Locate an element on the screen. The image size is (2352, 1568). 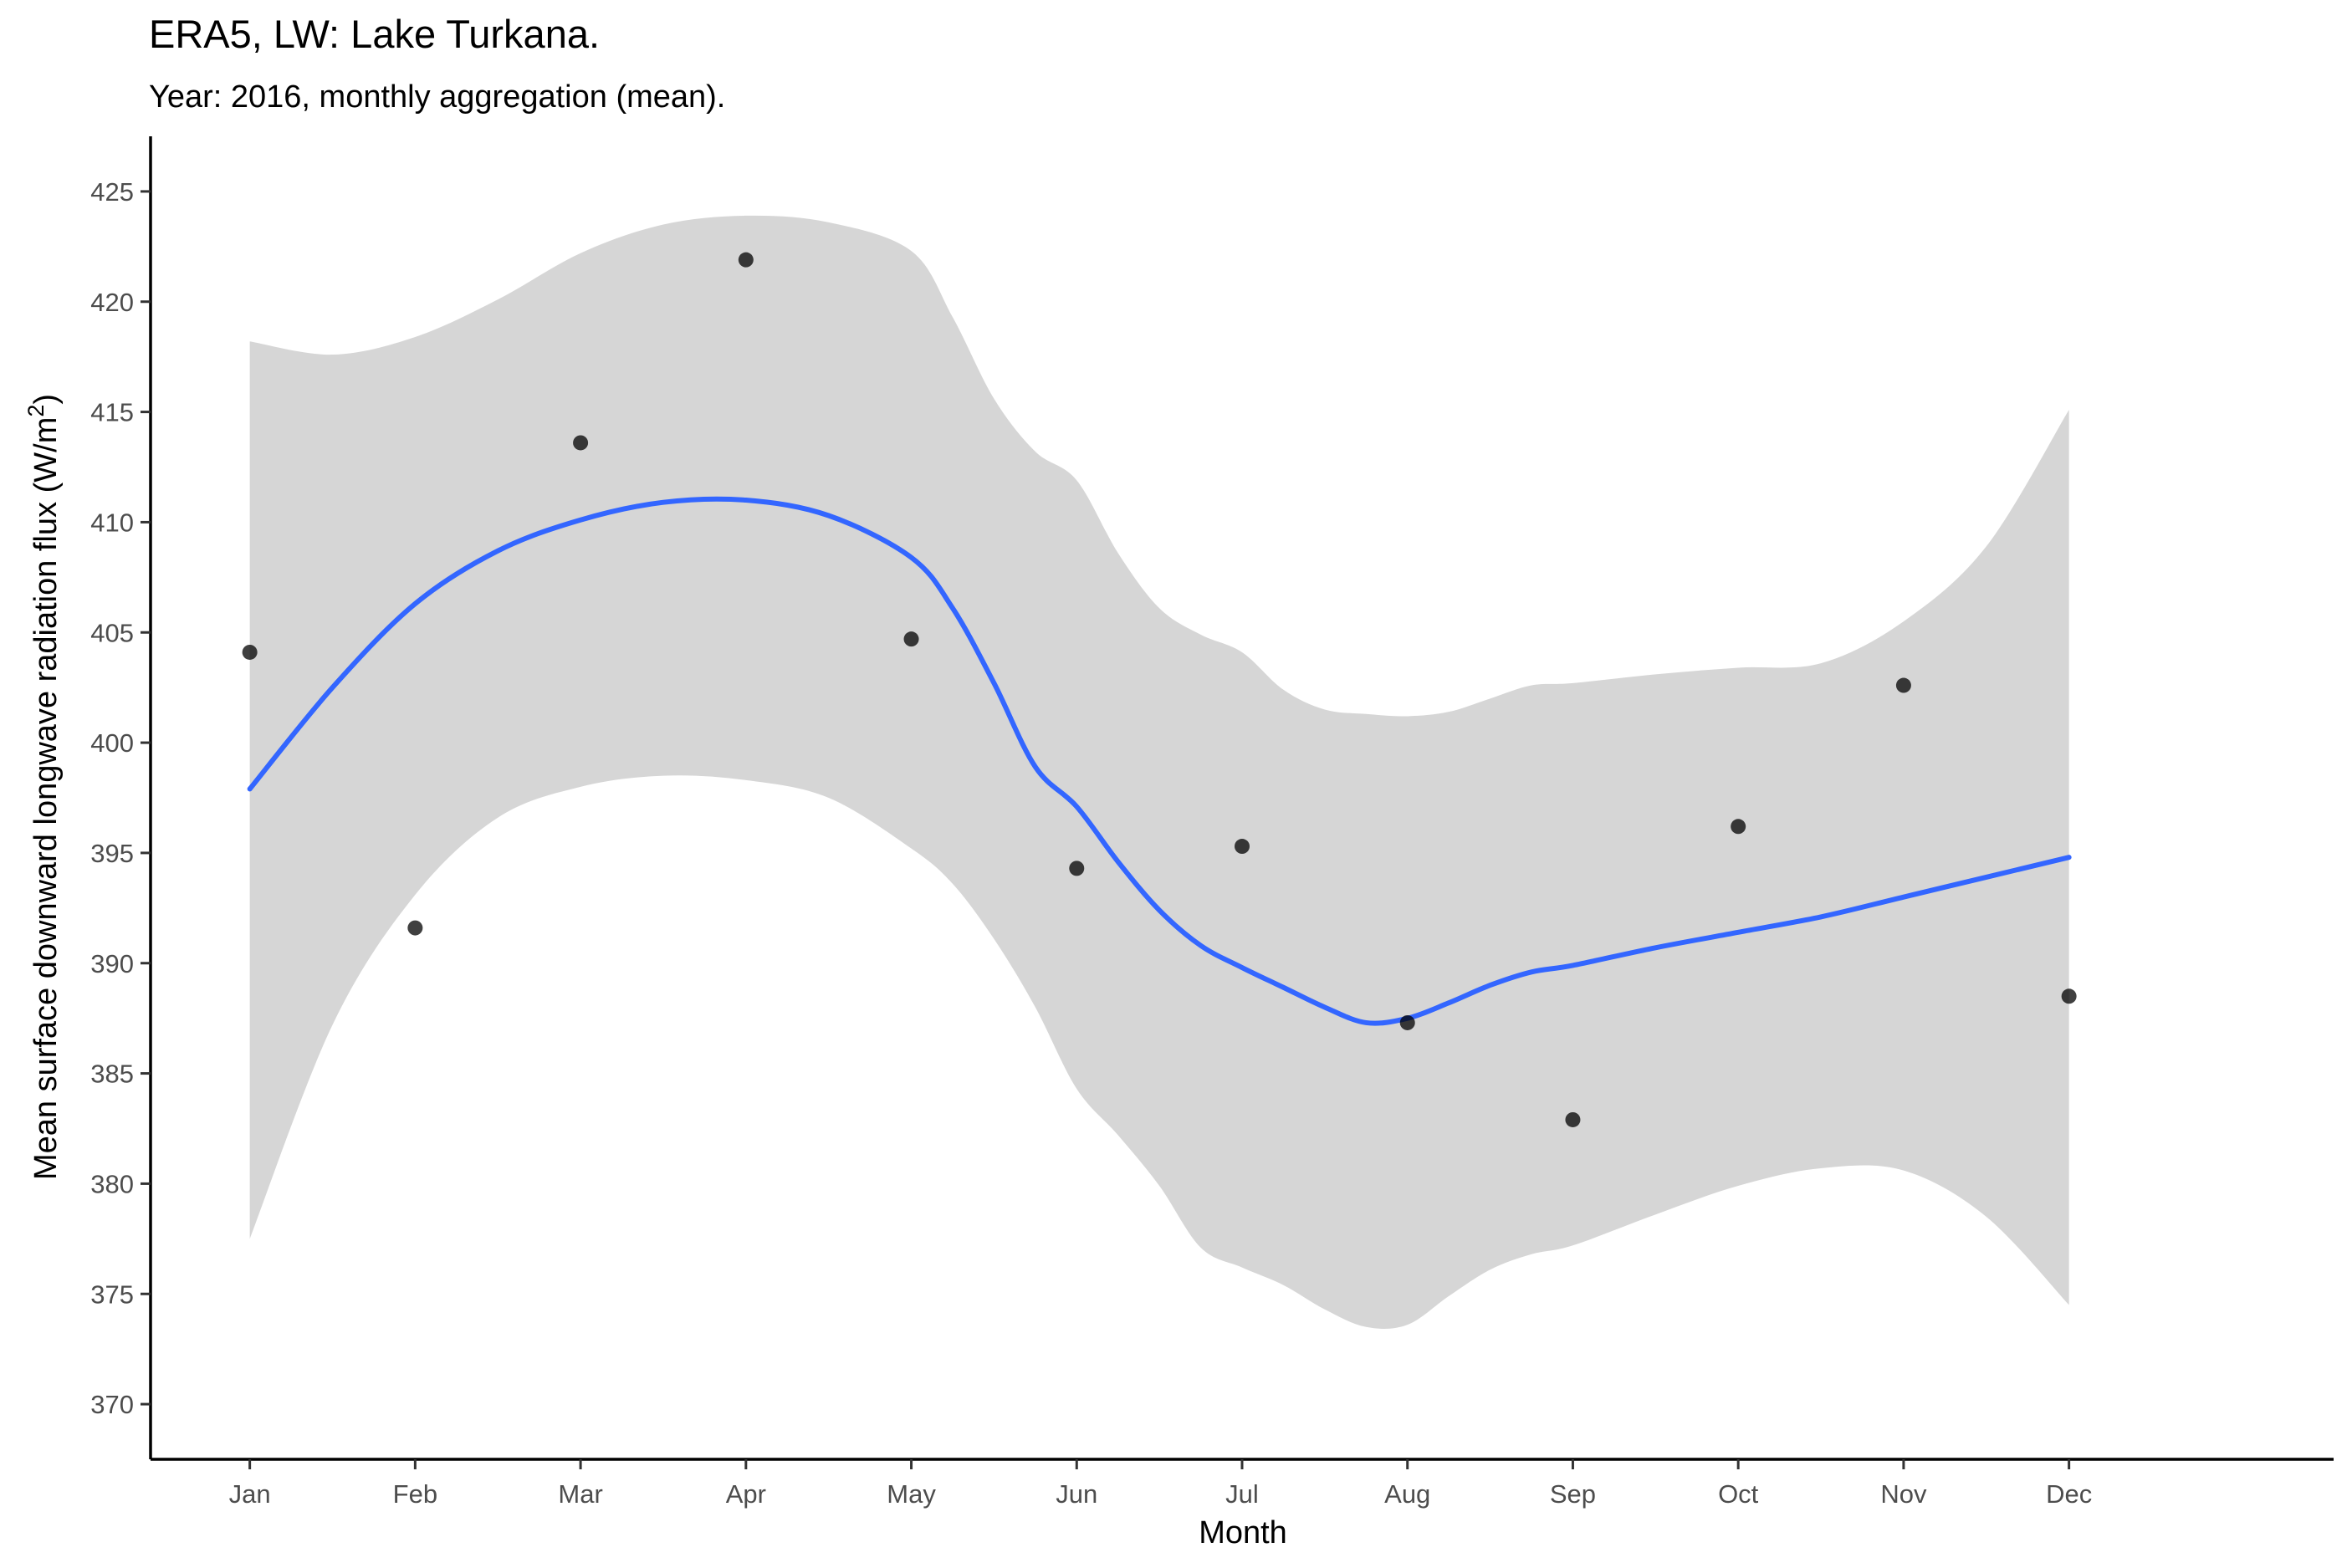
y-tick-label-385: 385 is located at coordinates (112, 1074).